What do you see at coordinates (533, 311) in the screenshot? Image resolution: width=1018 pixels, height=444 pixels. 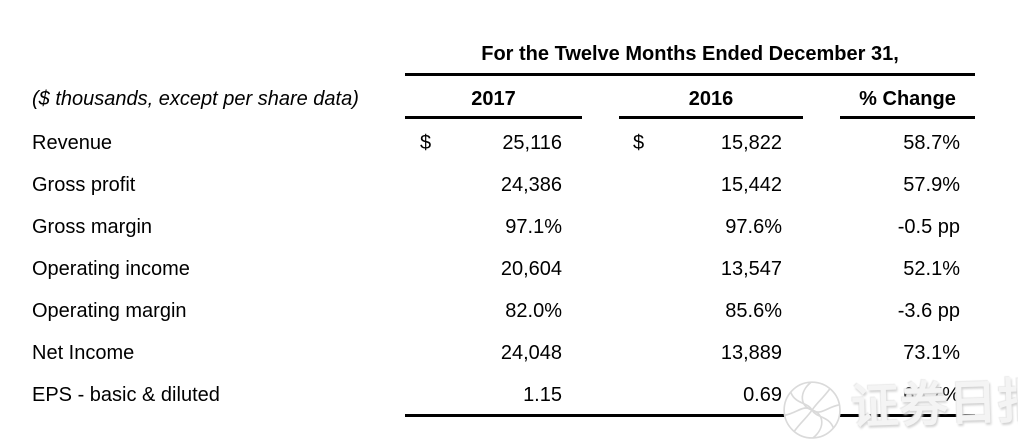 I see `value-2017: 82.0%` at bounding box center [533, 311].